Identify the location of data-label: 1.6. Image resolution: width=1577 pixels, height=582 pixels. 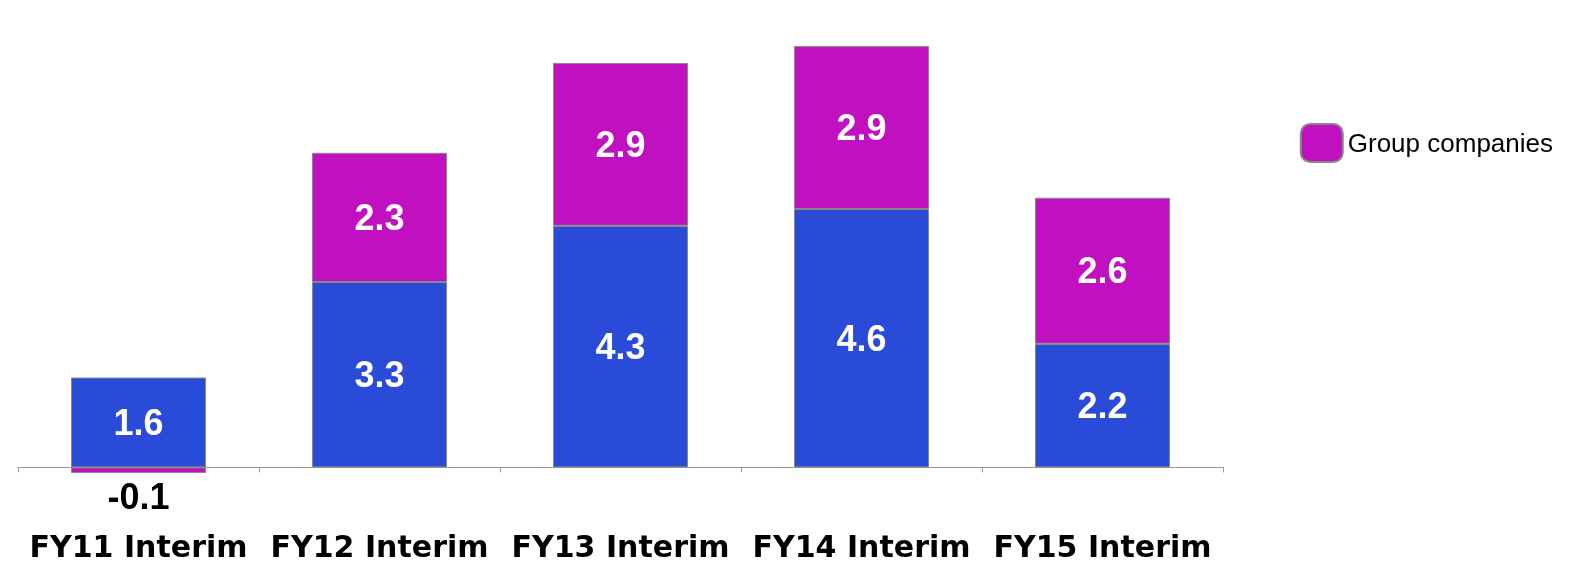
(138, 422).